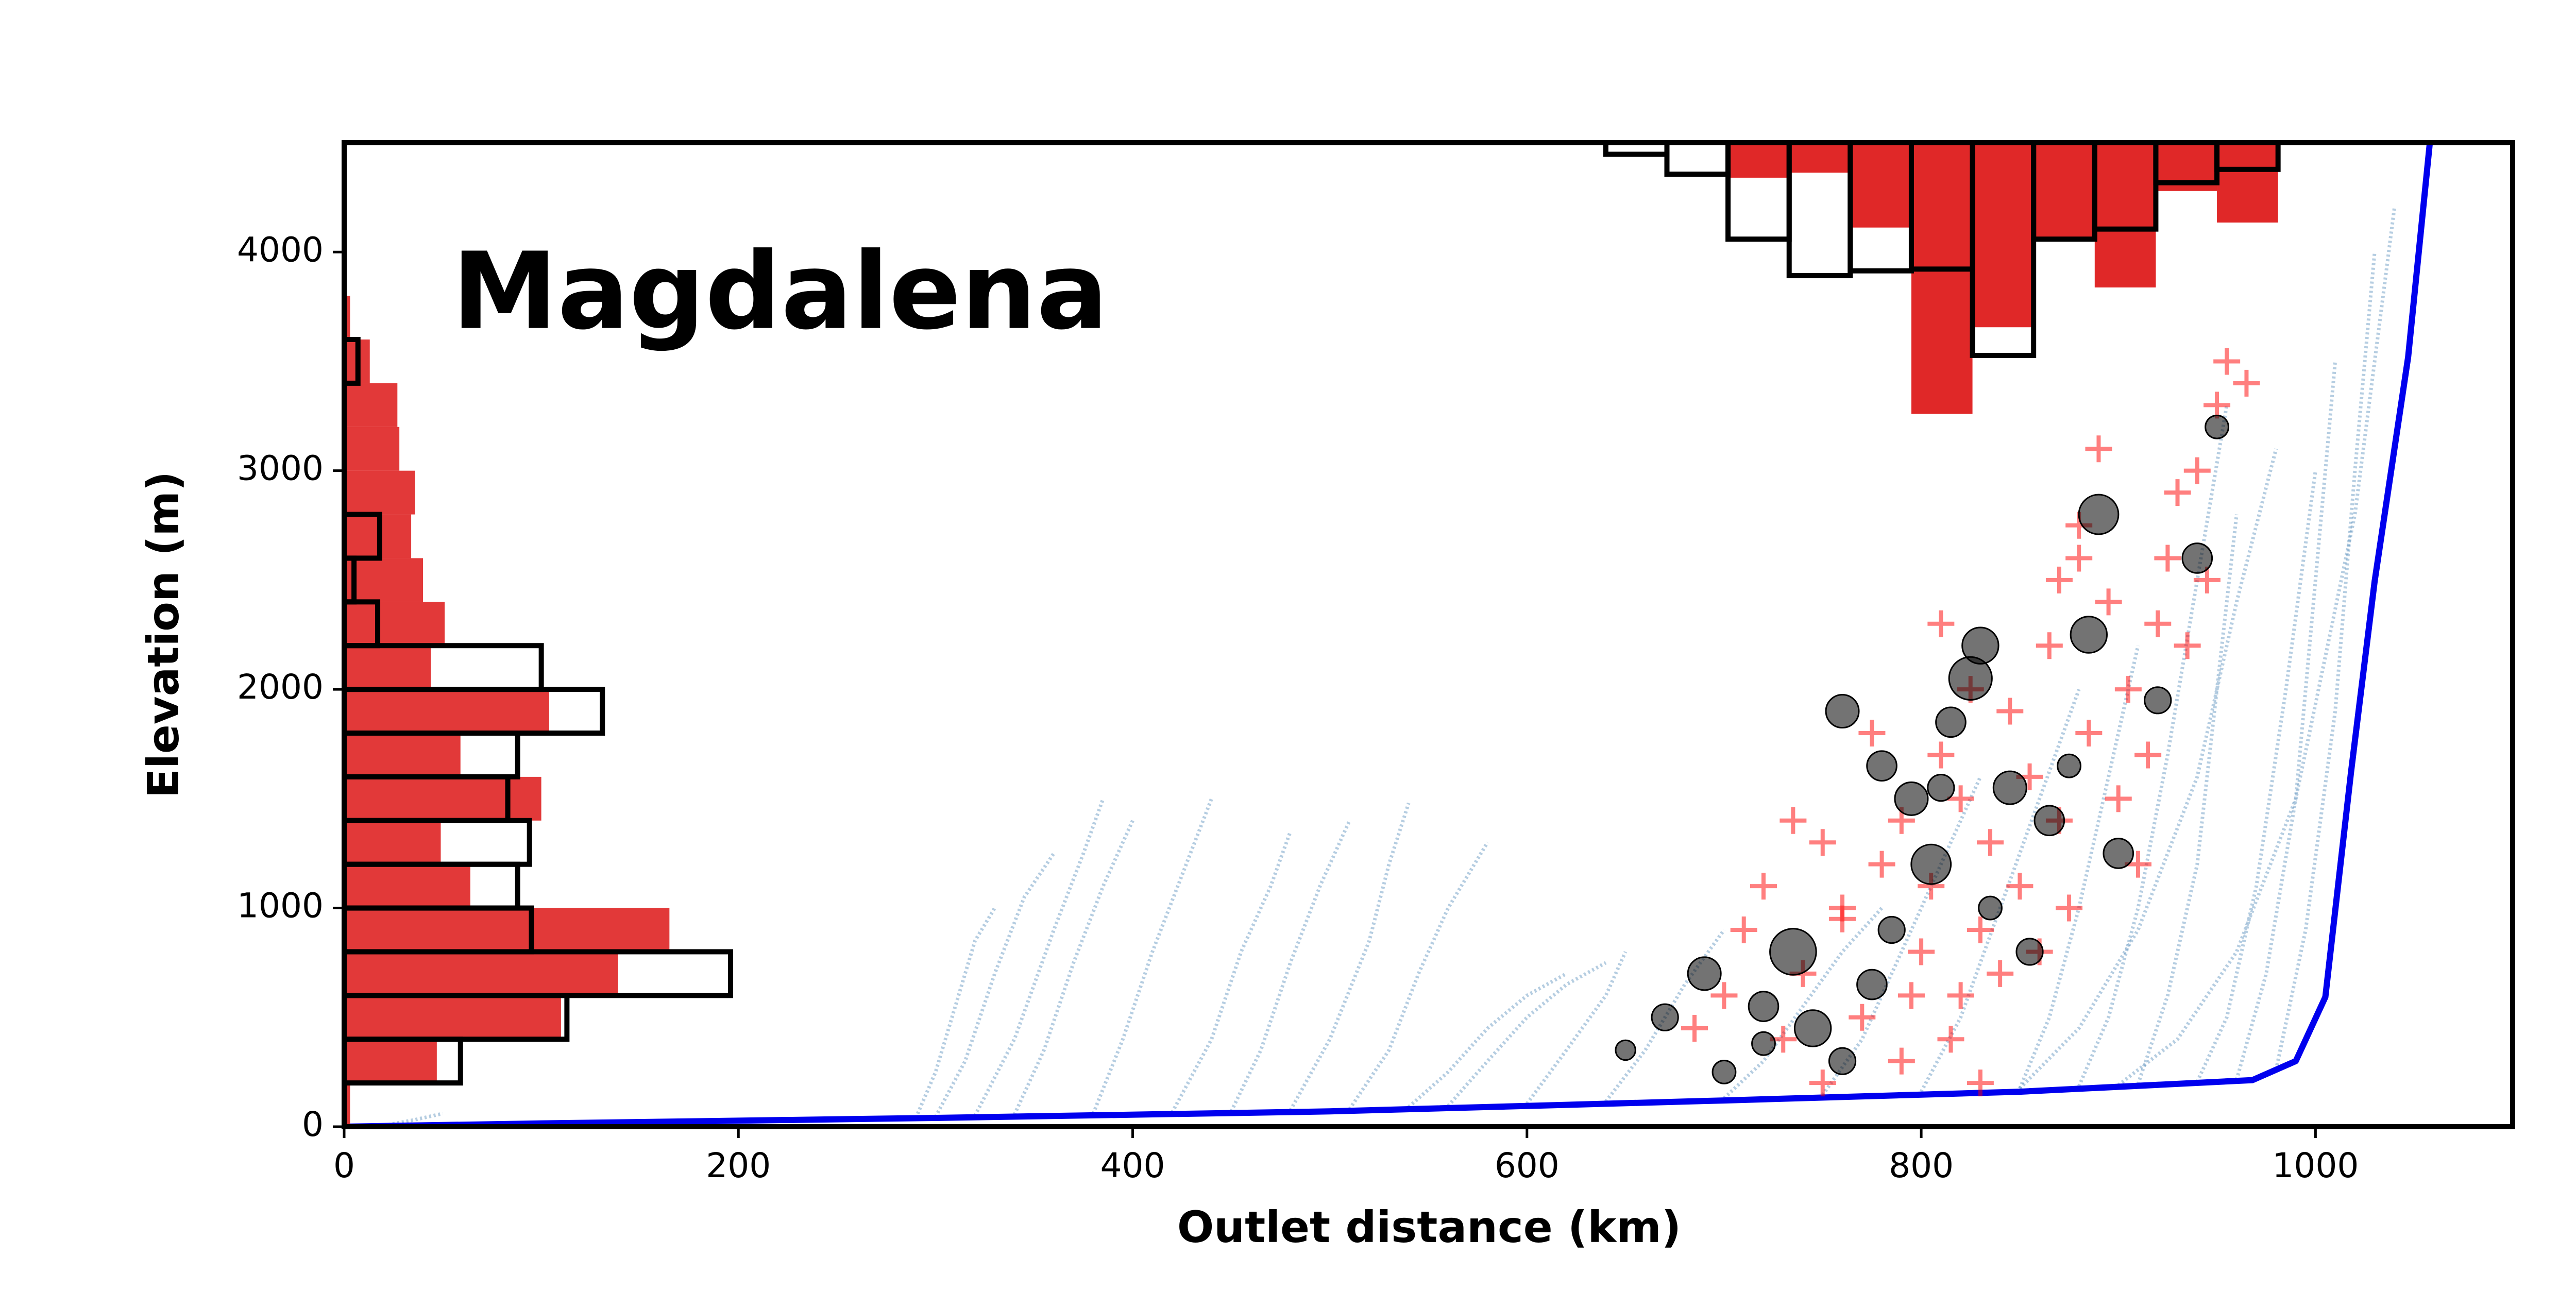 Image resolution: width=2576 pixels, height=1290 pixels. Describe the element at coordinates (280, 687) in the screenshot. I see `y-tick-label: 2000` at that location.